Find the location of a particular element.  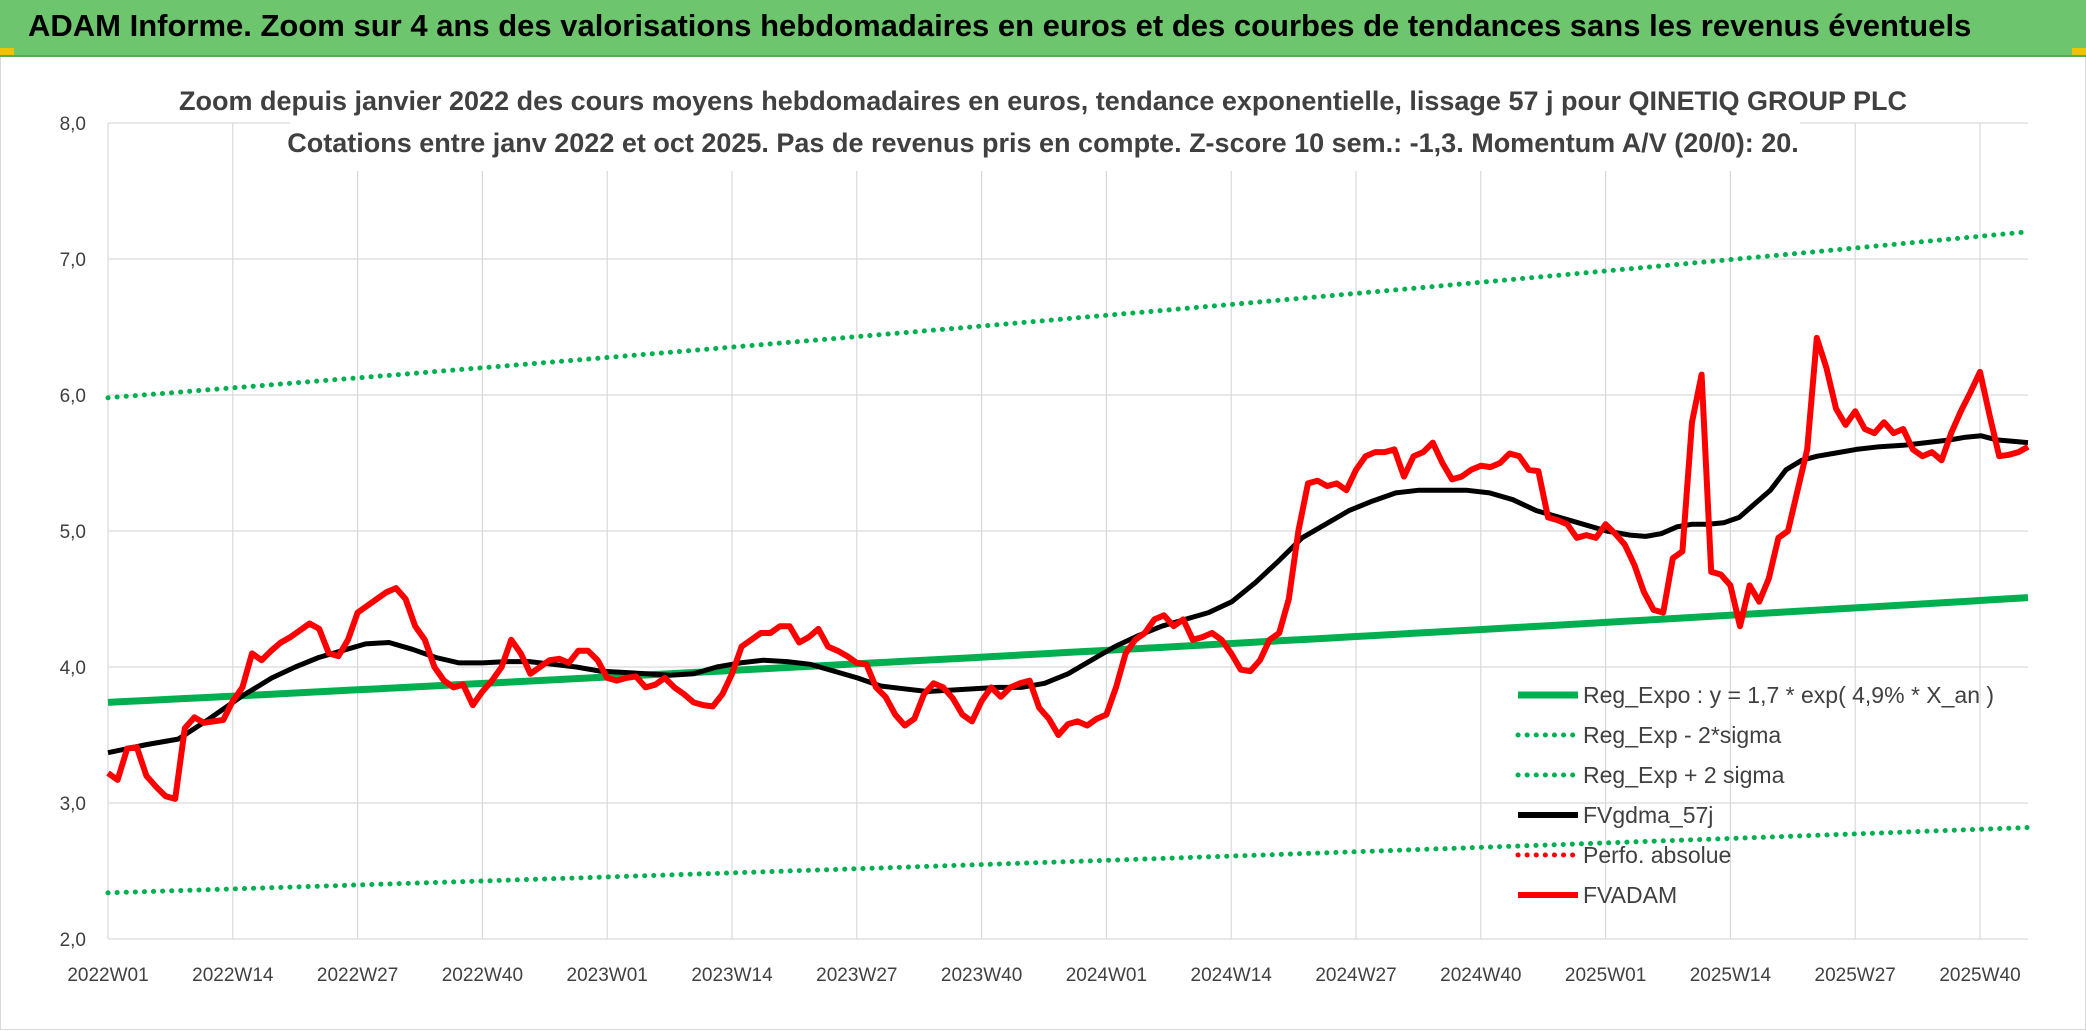

x-tick-label: 2024W01 is located at coordinates (1106, 975).